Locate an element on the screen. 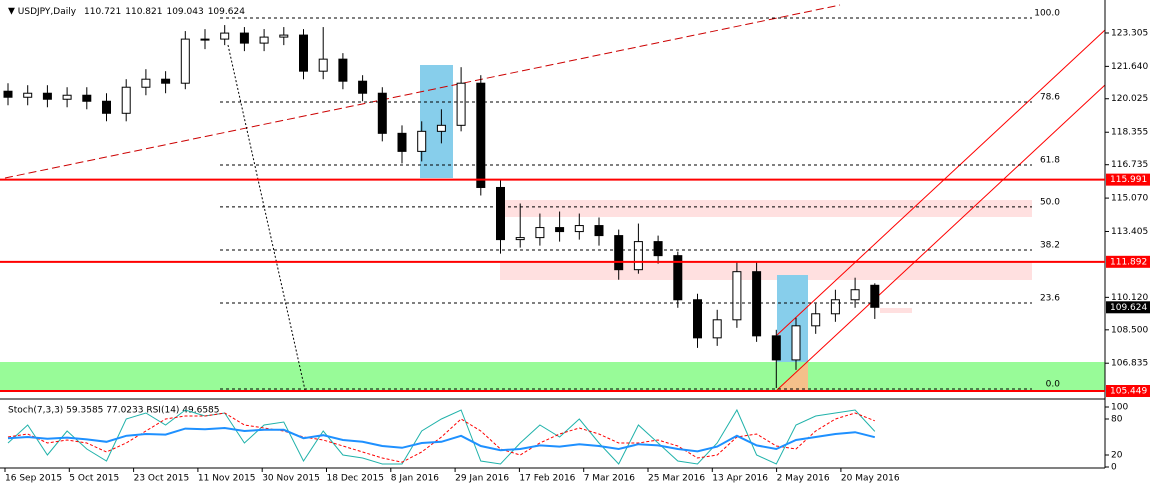 The width and height of the screenshot is (1150, 491). x-tick-label: 2 May 2016 is located at coordinates (803, 479).